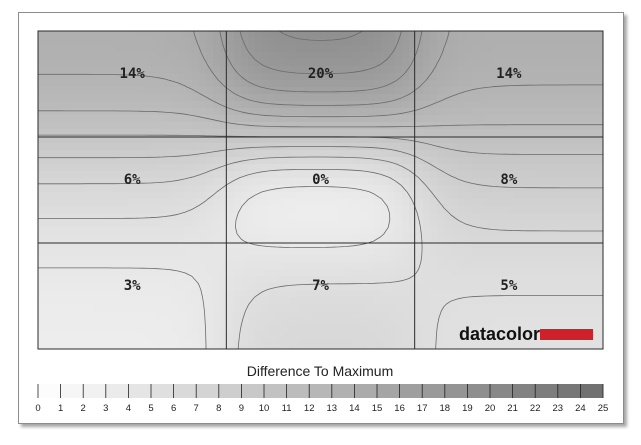 Image resolution: width=641 pixels, height=445 pixels. I want to click on scale-tick-label: 13, so click(332, 408).